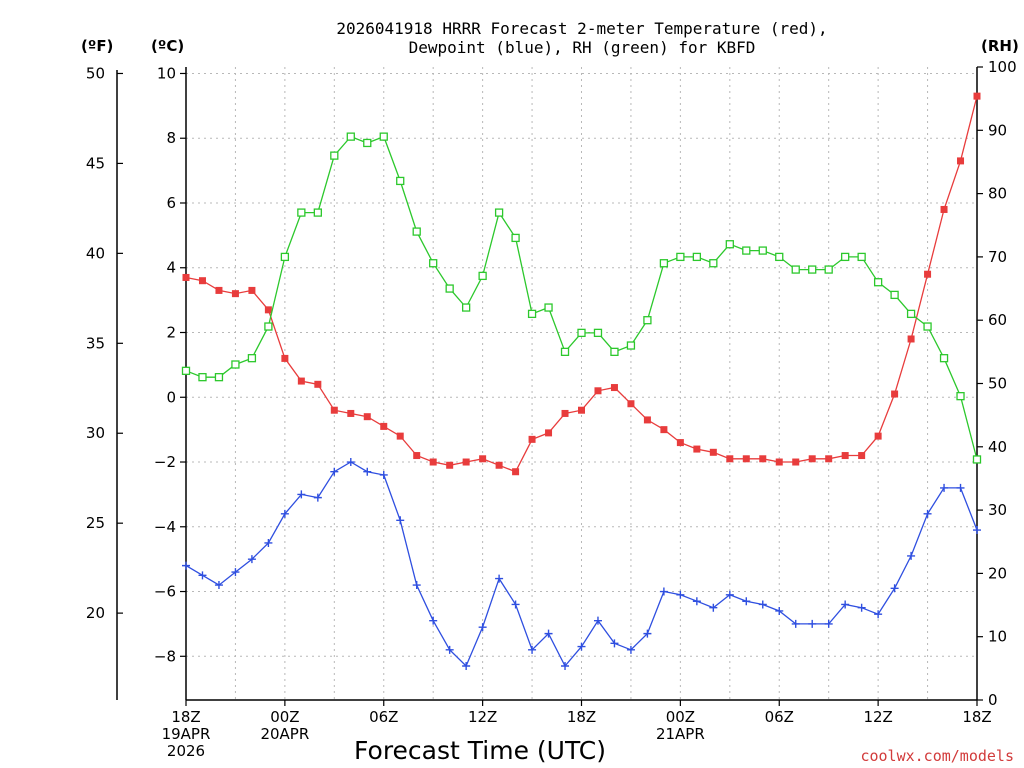 This screenshot has height=768, width=1024. Describe the element at coordinates (997, 637) in the screenshot. I see `rh-tick-label: 10` at that location.